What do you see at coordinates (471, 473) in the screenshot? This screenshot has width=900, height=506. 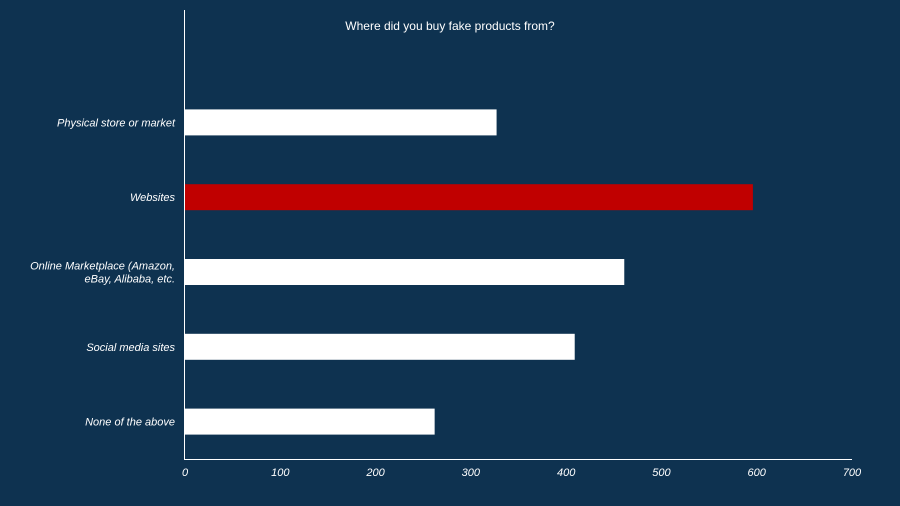 I see `x-tick-300: 300` at bounding box center [471, 473].